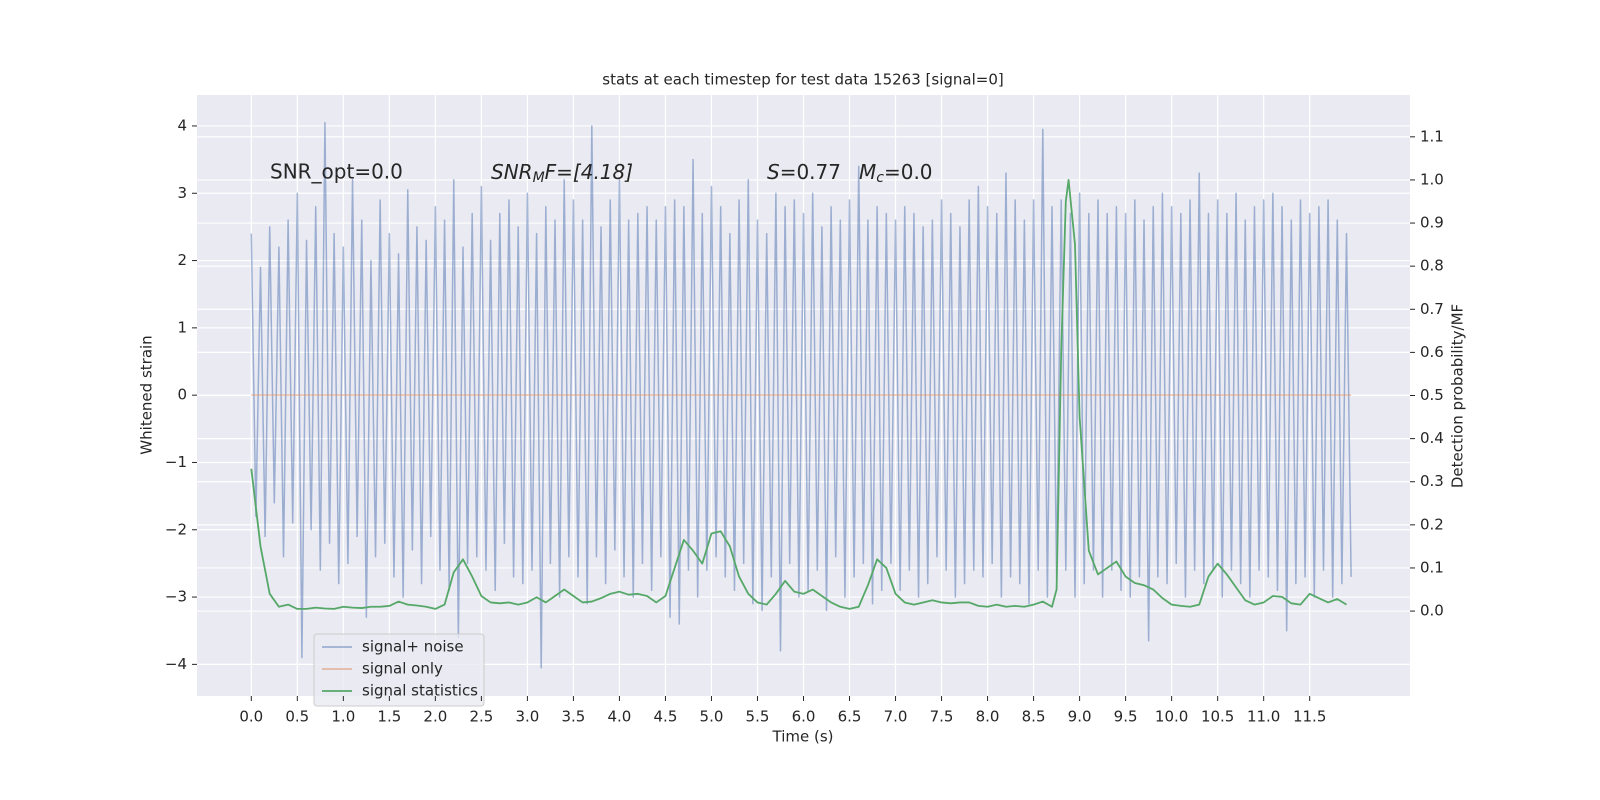 This screenshot has height=800, width=1600. I want to click on x-tick-label: 1.0, so click(343, 717).